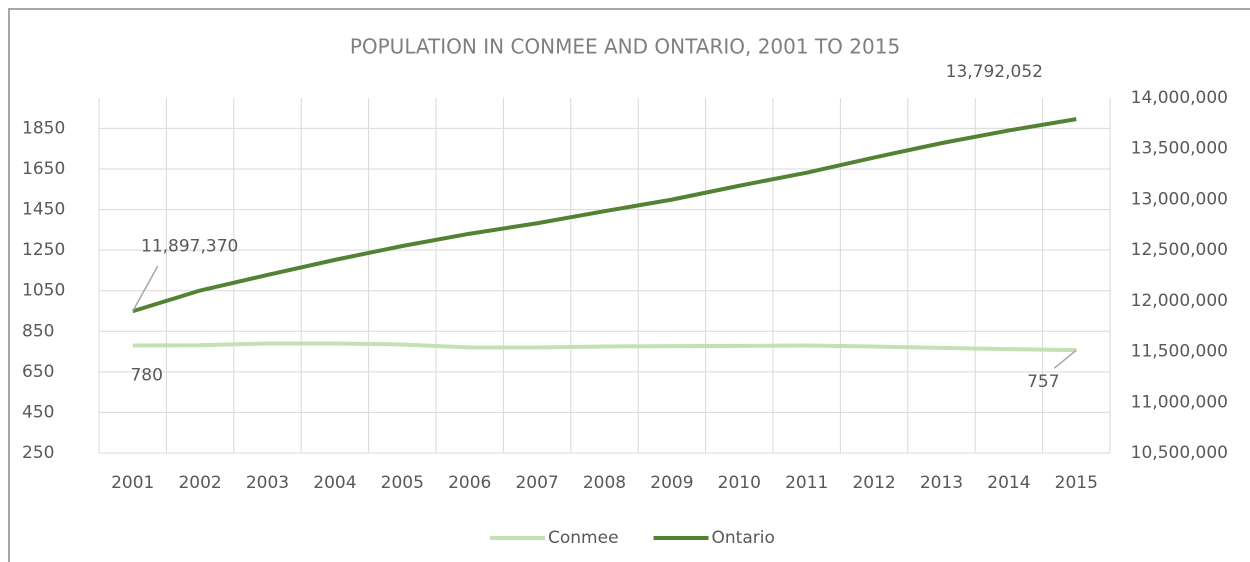  What do you see at coordinates (536, 483) in the screenshot?
I see `x-tick-label: 2007` at bounding box center [536, 483].